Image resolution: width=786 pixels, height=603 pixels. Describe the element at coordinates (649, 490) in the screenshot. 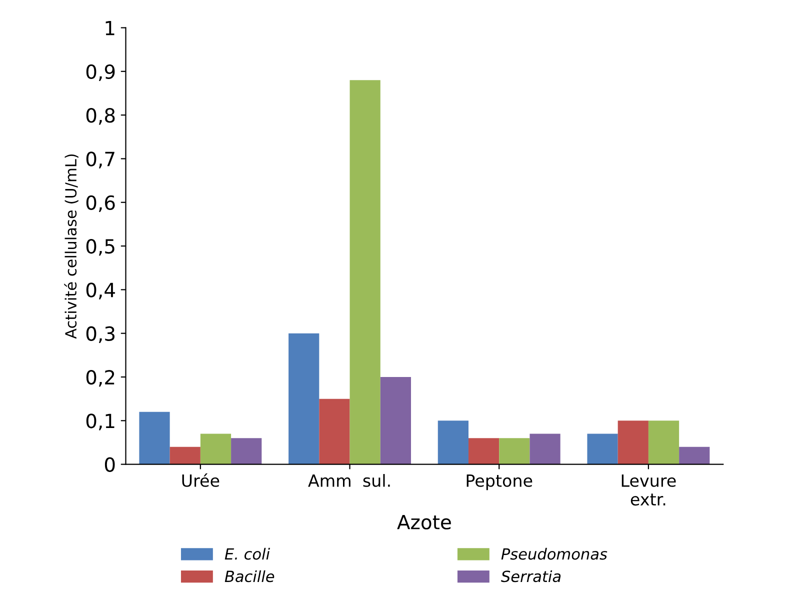

I see `x-tick-label: Levure extr.` at that location.